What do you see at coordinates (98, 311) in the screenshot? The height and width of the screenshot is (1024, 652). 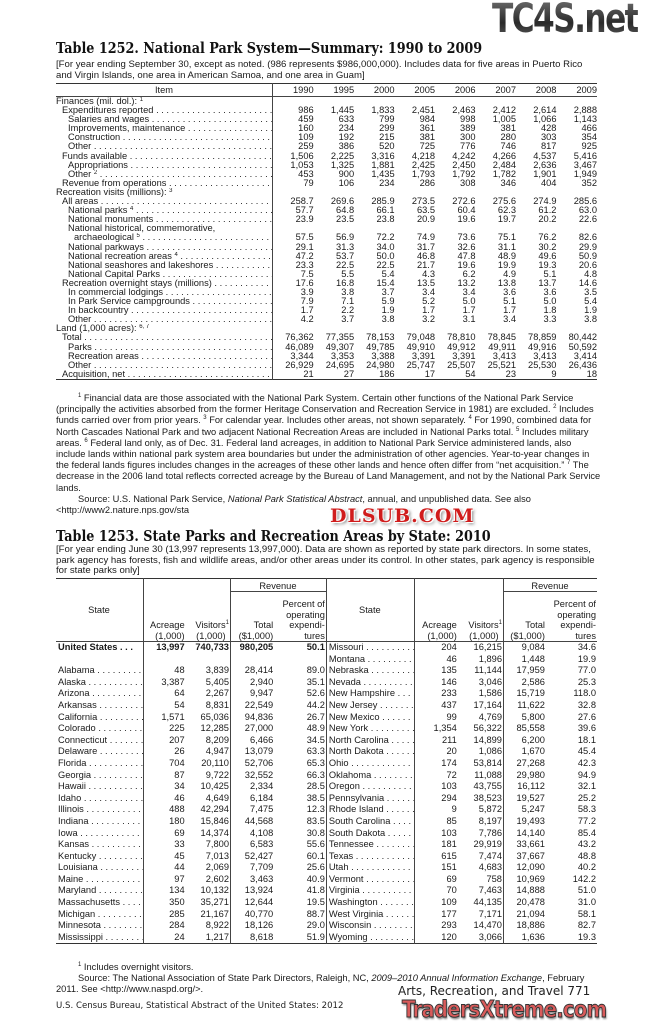 I see `row-label-text: In backcountry` at bounding box center [98, 311].